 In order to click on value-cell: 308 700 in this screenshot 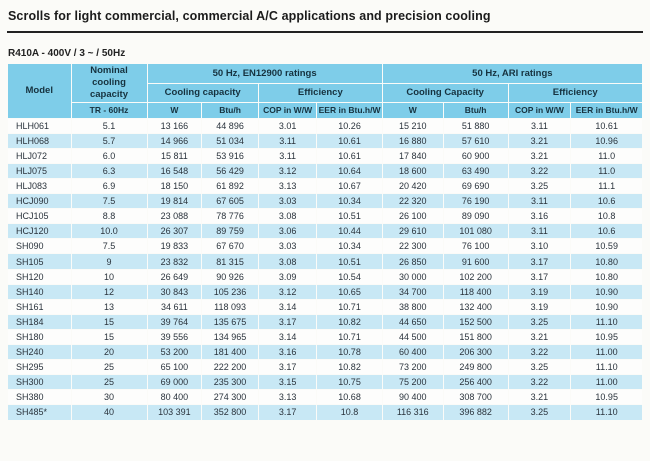, I will do `click(475, 397)`.